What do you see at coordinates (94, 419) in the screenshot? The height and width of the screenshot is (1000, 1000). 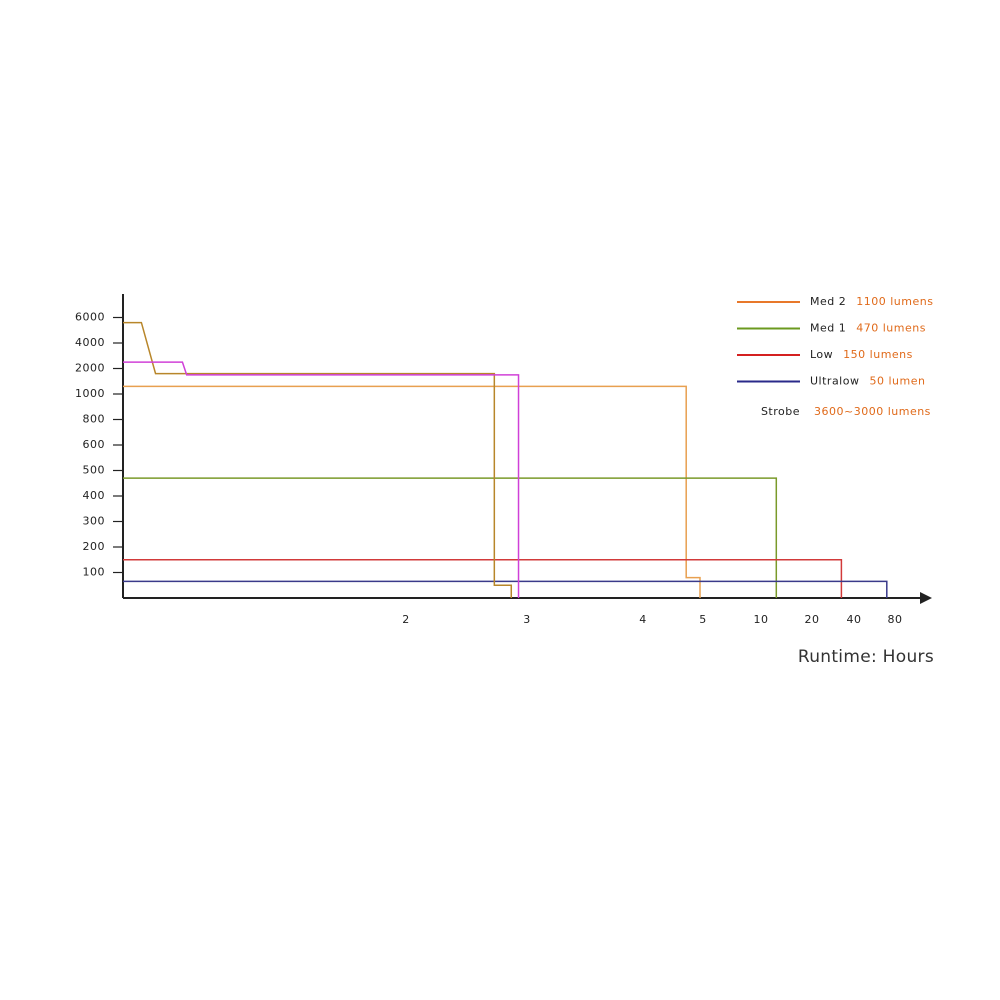 I see `y-tick-label: 800` at bounding box center [94, 419].